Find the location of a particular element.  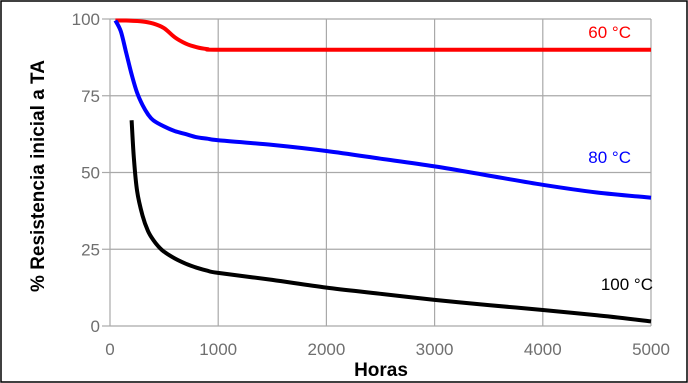

y-tick-label: 100 is located at coordinates (86, 19).